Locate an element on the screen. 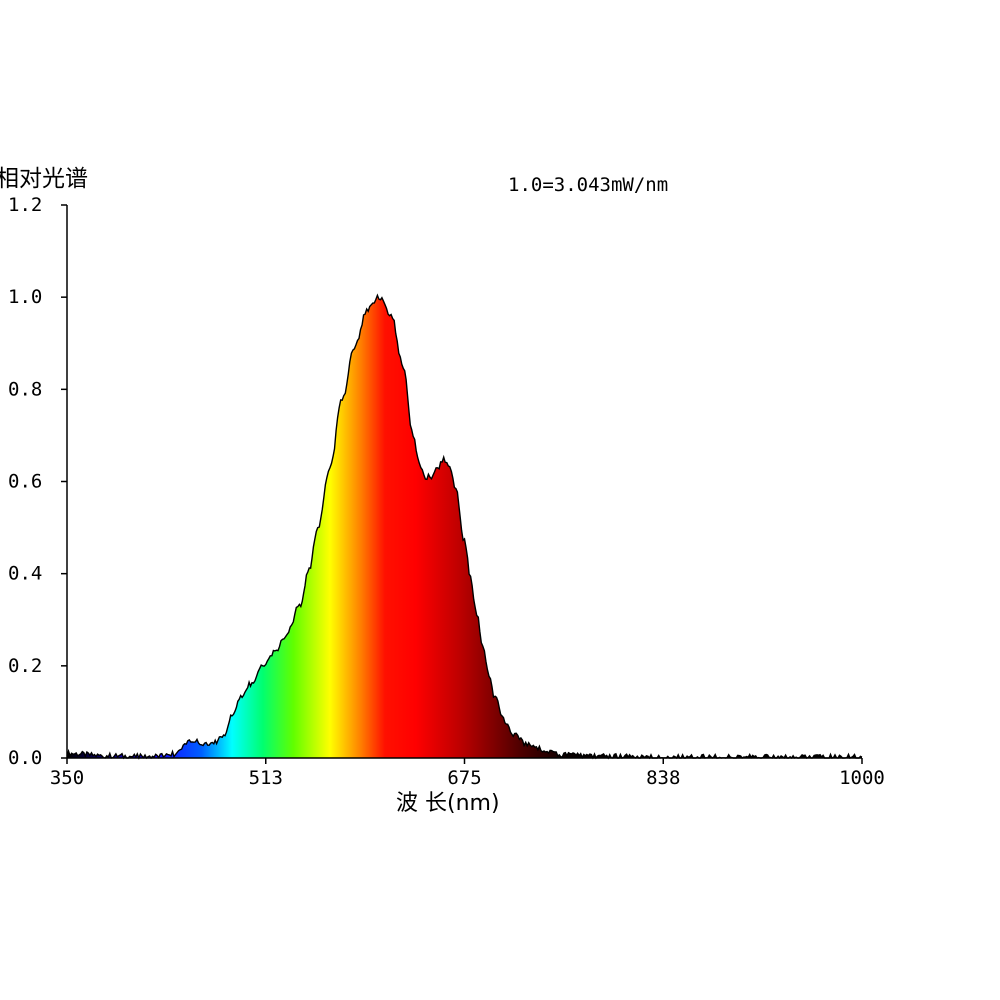 The height and width of the screenshot is (1000, 1000). x-tick-label: 1000 is located at coordinates (862, 778).